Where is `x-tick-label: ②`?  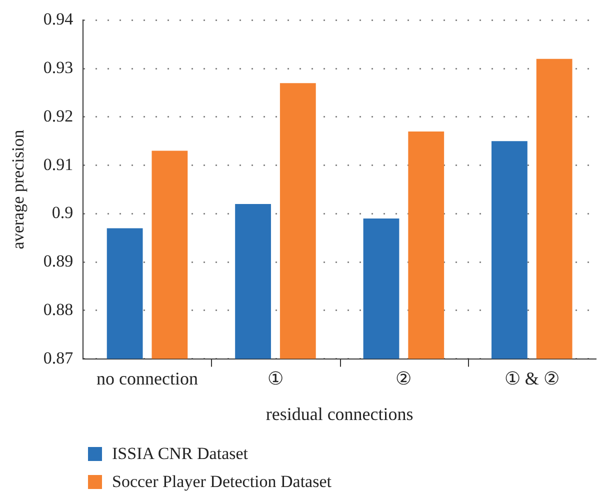 x-tick-label: ② is located at coordinates (404, 378).